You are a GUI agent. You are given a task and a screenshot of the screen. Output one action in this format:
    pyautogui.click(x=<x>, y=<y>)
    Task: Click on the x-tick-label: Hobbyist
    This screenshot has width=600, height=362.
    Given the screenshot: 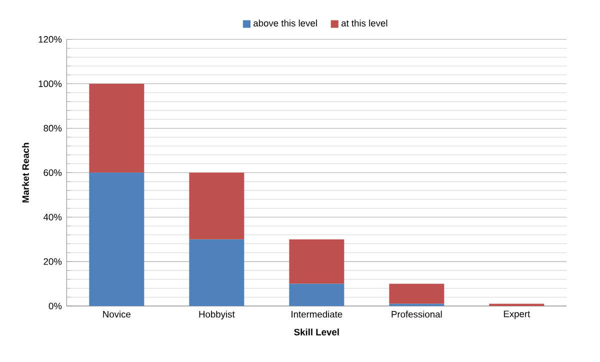 What is the action you would take?
    pyautogui.click(x=217, y=315)
    